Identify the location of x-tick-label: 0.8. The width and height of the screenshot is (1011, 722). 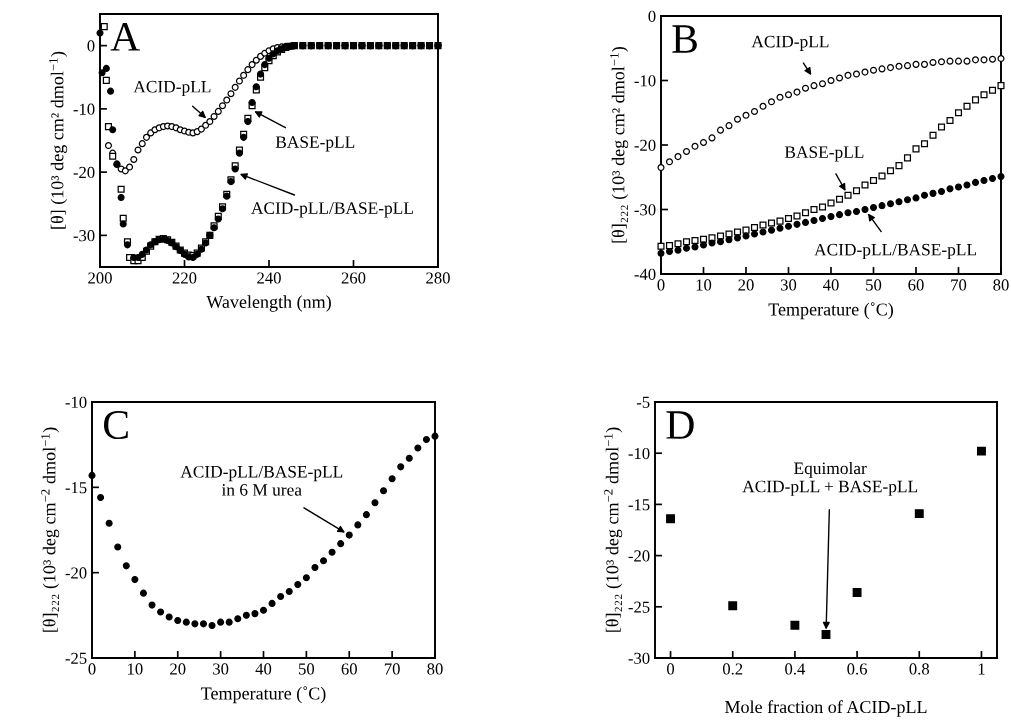
(919, 669).